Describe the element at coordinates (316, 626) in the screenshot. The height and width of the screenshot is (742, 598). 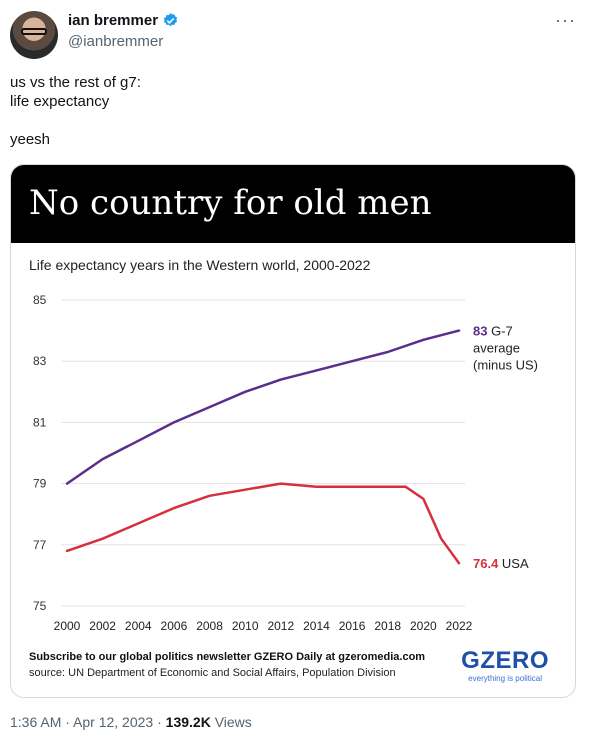
I see `x-tick-label: 2014` at that location.